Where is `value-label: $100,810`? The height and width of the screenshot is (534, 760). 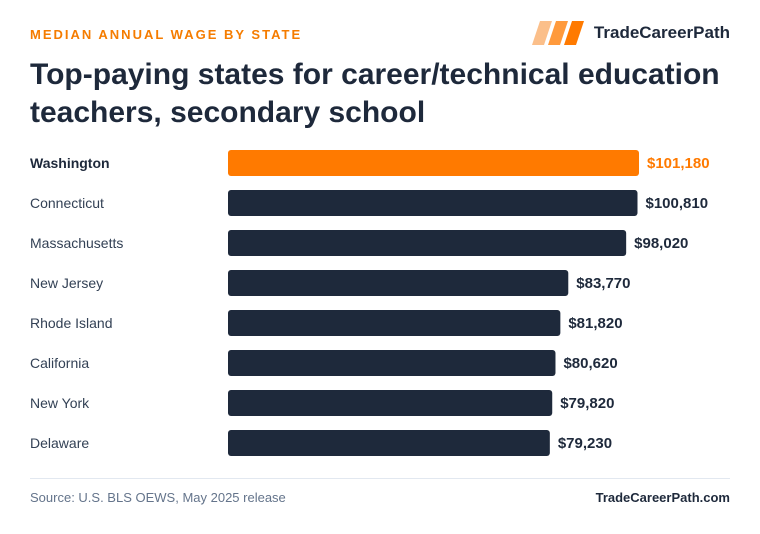 value-label: $100,810 is located at coordinates (676, 203).